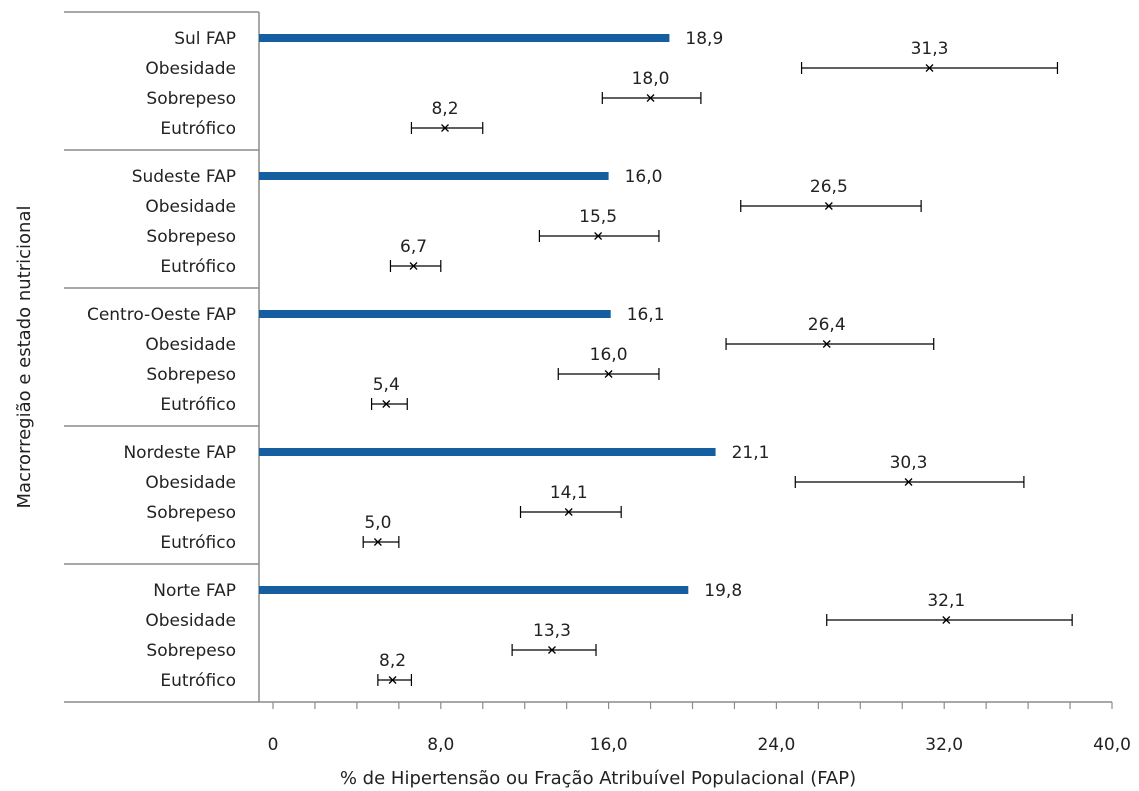  Describe the element at coordinates (651, 79) in the screenshot. I see `point-value-label: 18,0` at that location.